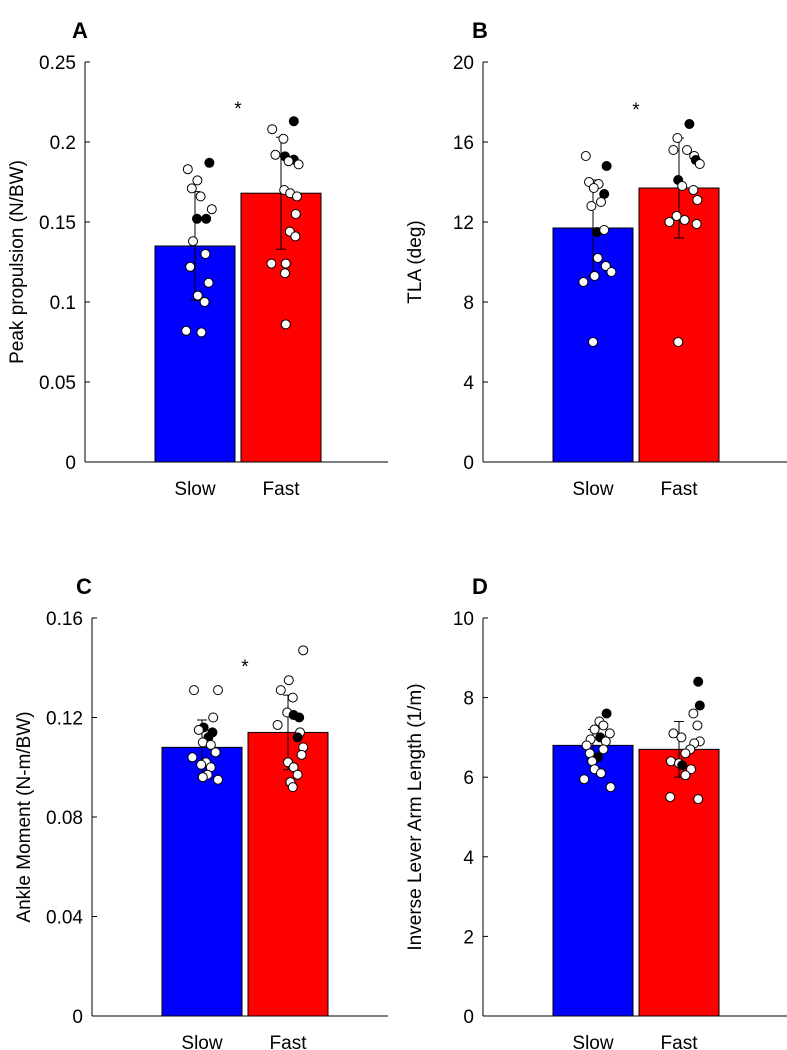 The width and height of the screenshot is (787, 1050). Describe the element at coordinates (288, 874) in the screenshot. I see `bar-fast` at that location.